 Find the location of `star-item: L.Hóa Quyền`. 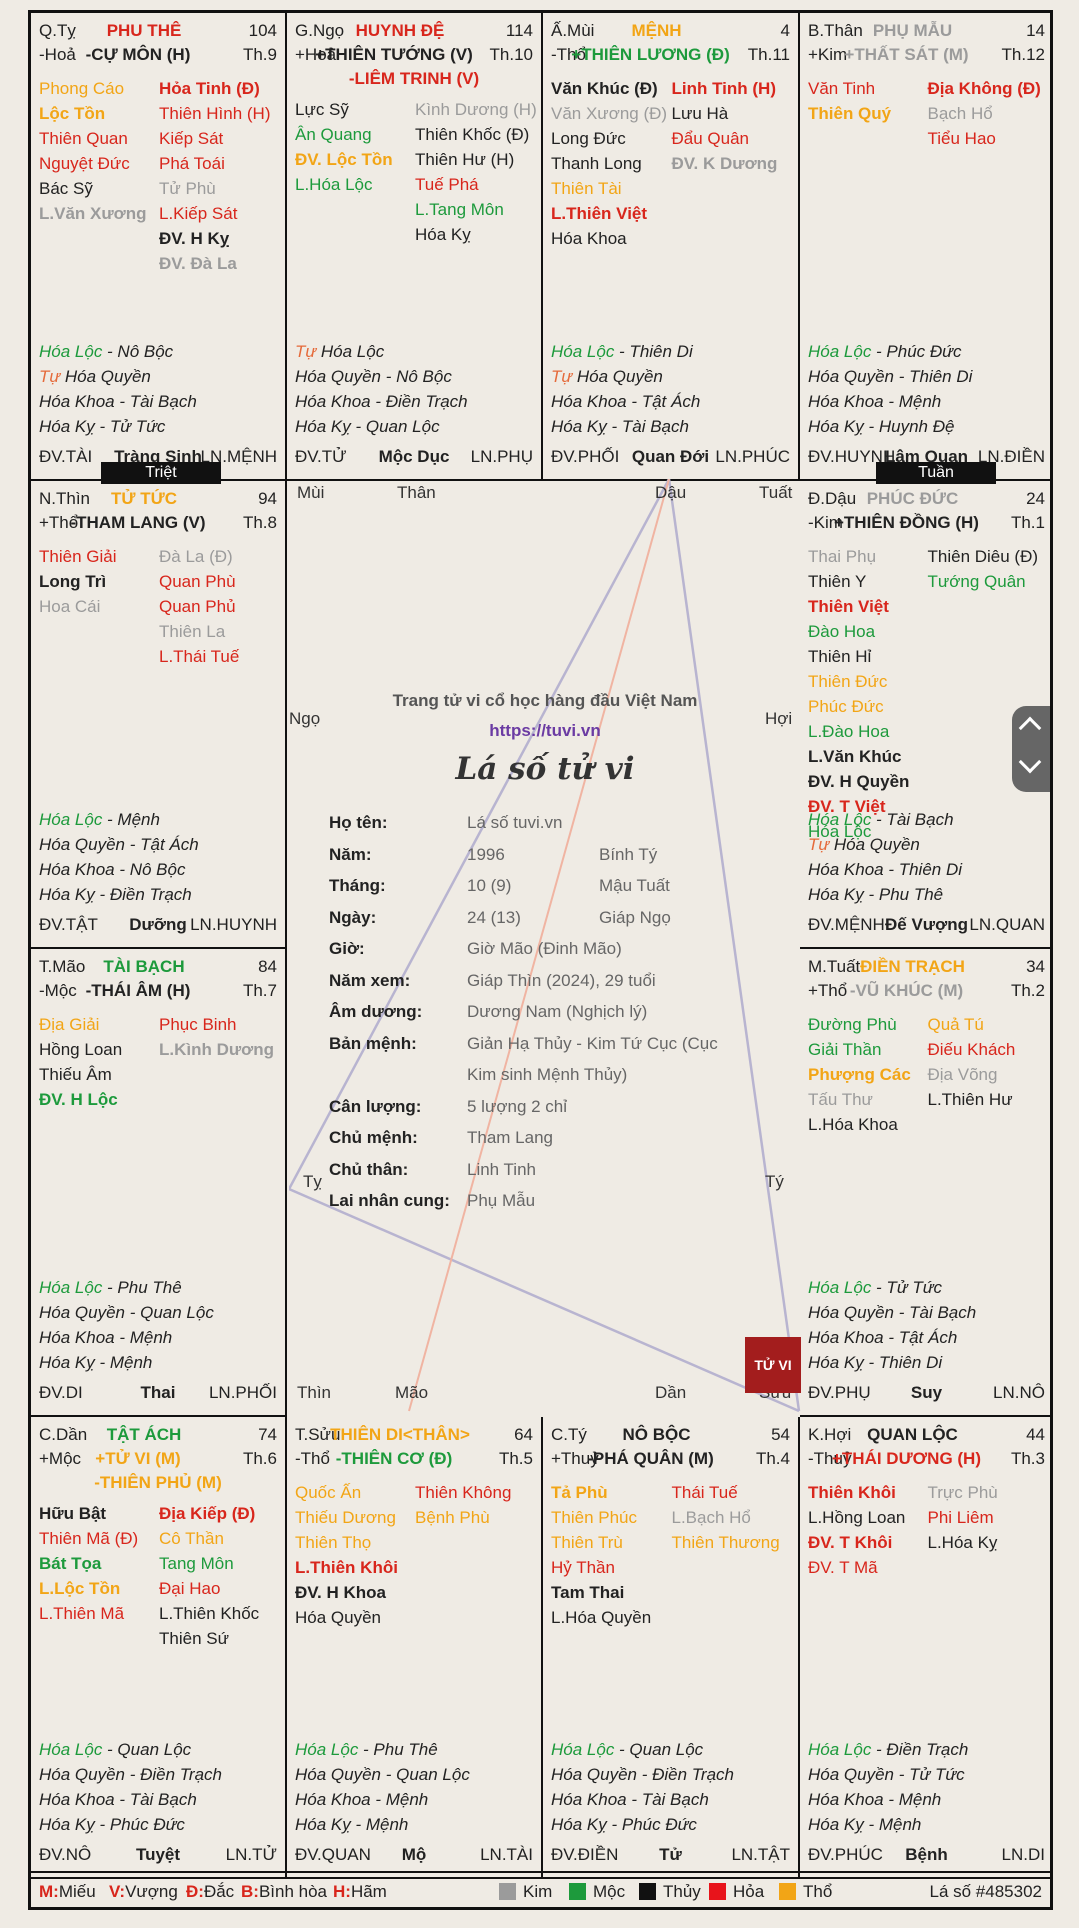

star-item: L.Hóa Quyền is located at coordinates (601, 1617).